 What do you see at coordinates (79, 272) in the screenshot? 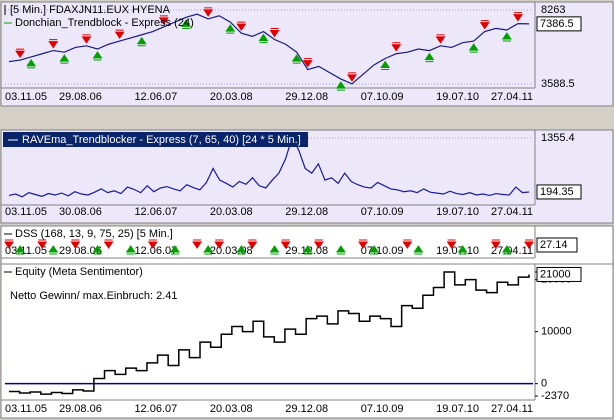
I see `legend-text: Equity (Meta Sentimentor)` at bounding box center [79, 272].